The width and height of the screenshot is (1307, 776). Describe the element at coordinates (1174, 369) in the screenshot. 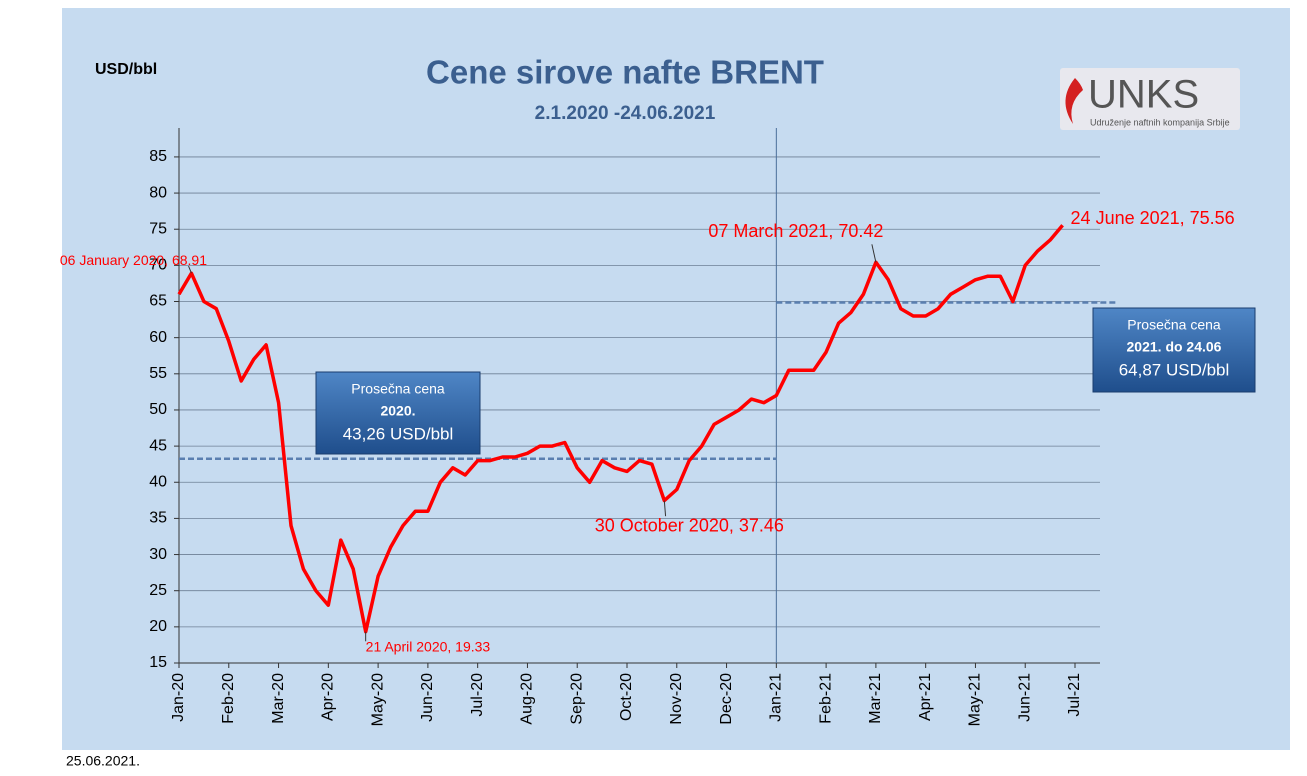

I see `average-value: 64,87 USD/bbl` at that location.